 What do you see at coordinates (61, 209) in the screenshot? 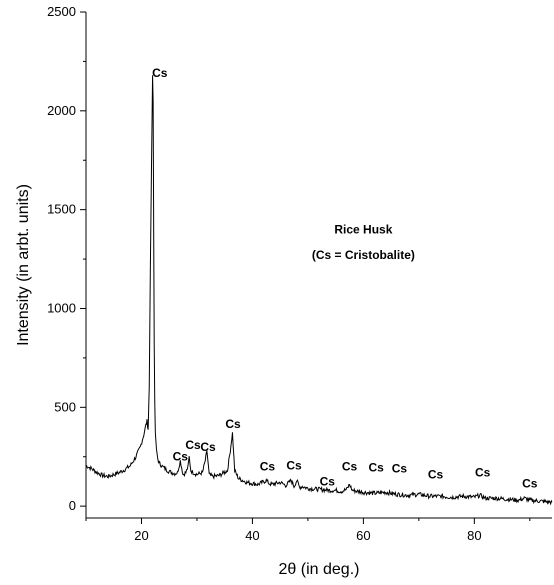
I see `y-tick-label: 1500` at bounding box center [61, 209].